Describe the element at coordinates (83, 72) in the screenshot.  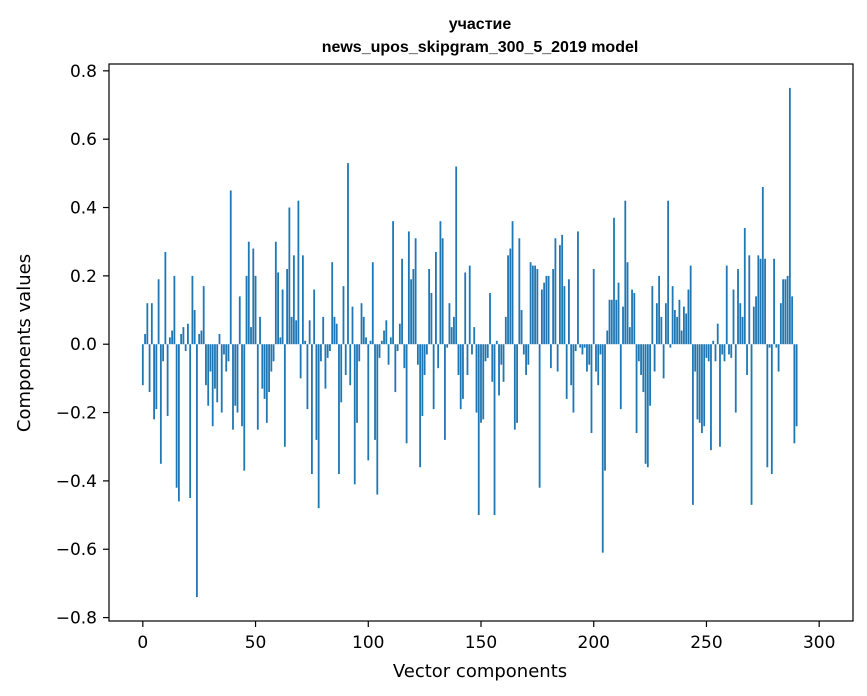
I see `y-tick-label: 0.8` at that location.